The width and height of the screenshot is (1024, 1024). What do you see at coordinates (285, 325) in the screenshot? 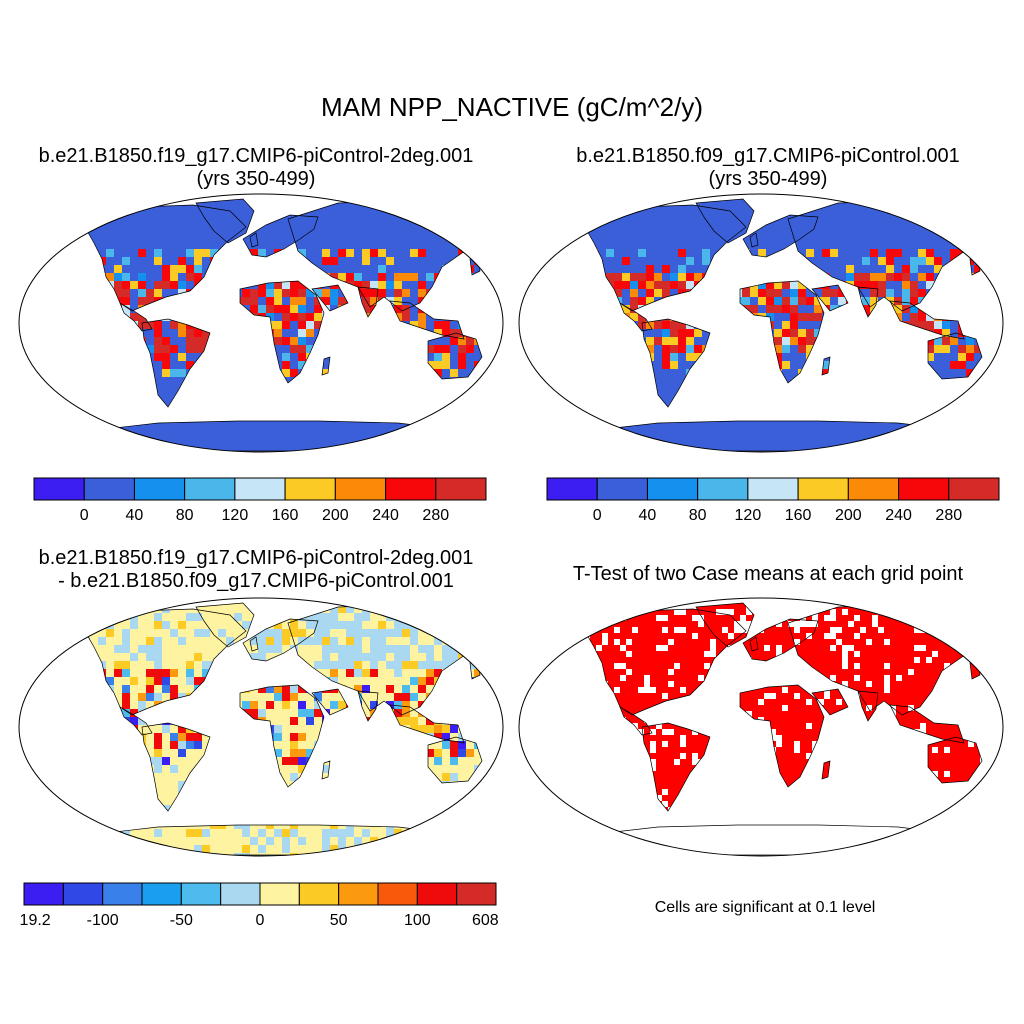
I see `map-content` at bounding box center [285, 325].